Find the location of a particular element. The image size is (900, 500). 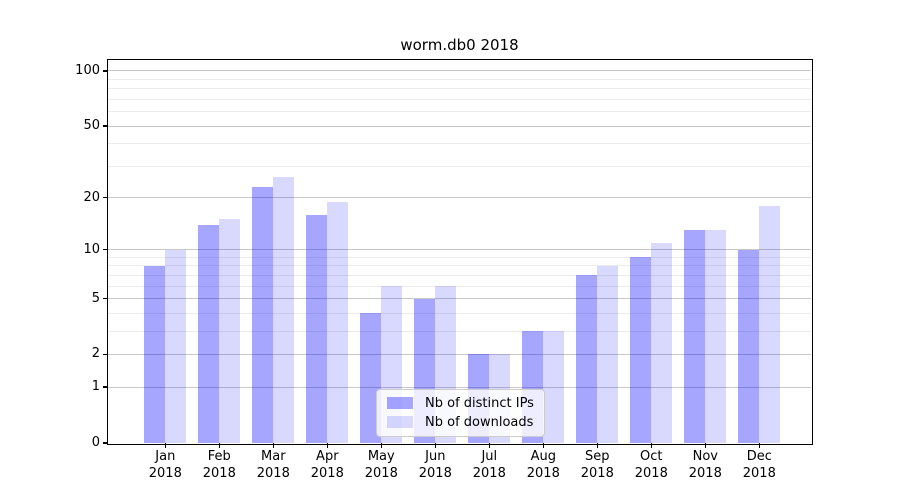

legend: Nb of distinct IPs Nb of downloads is located at coordinates (460, 412).